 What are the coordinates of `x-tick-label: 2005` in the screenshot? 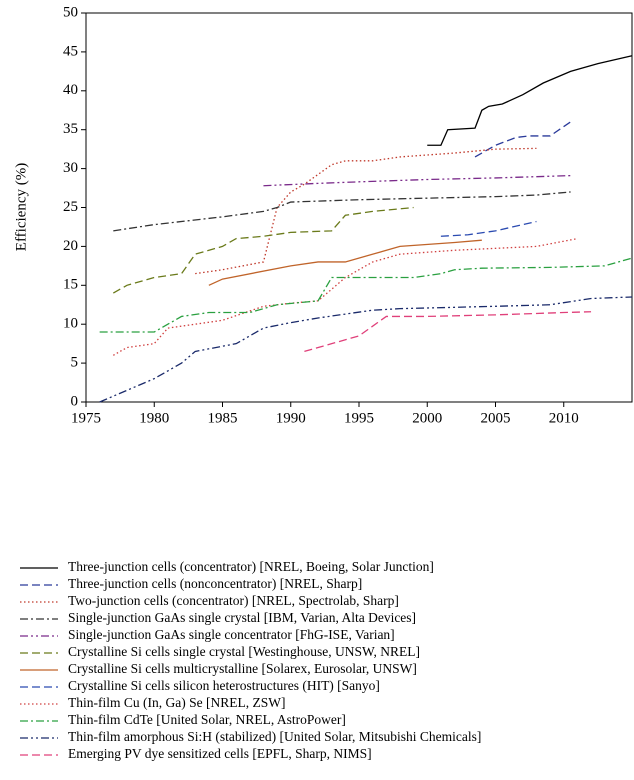 It's located at (496, 418).